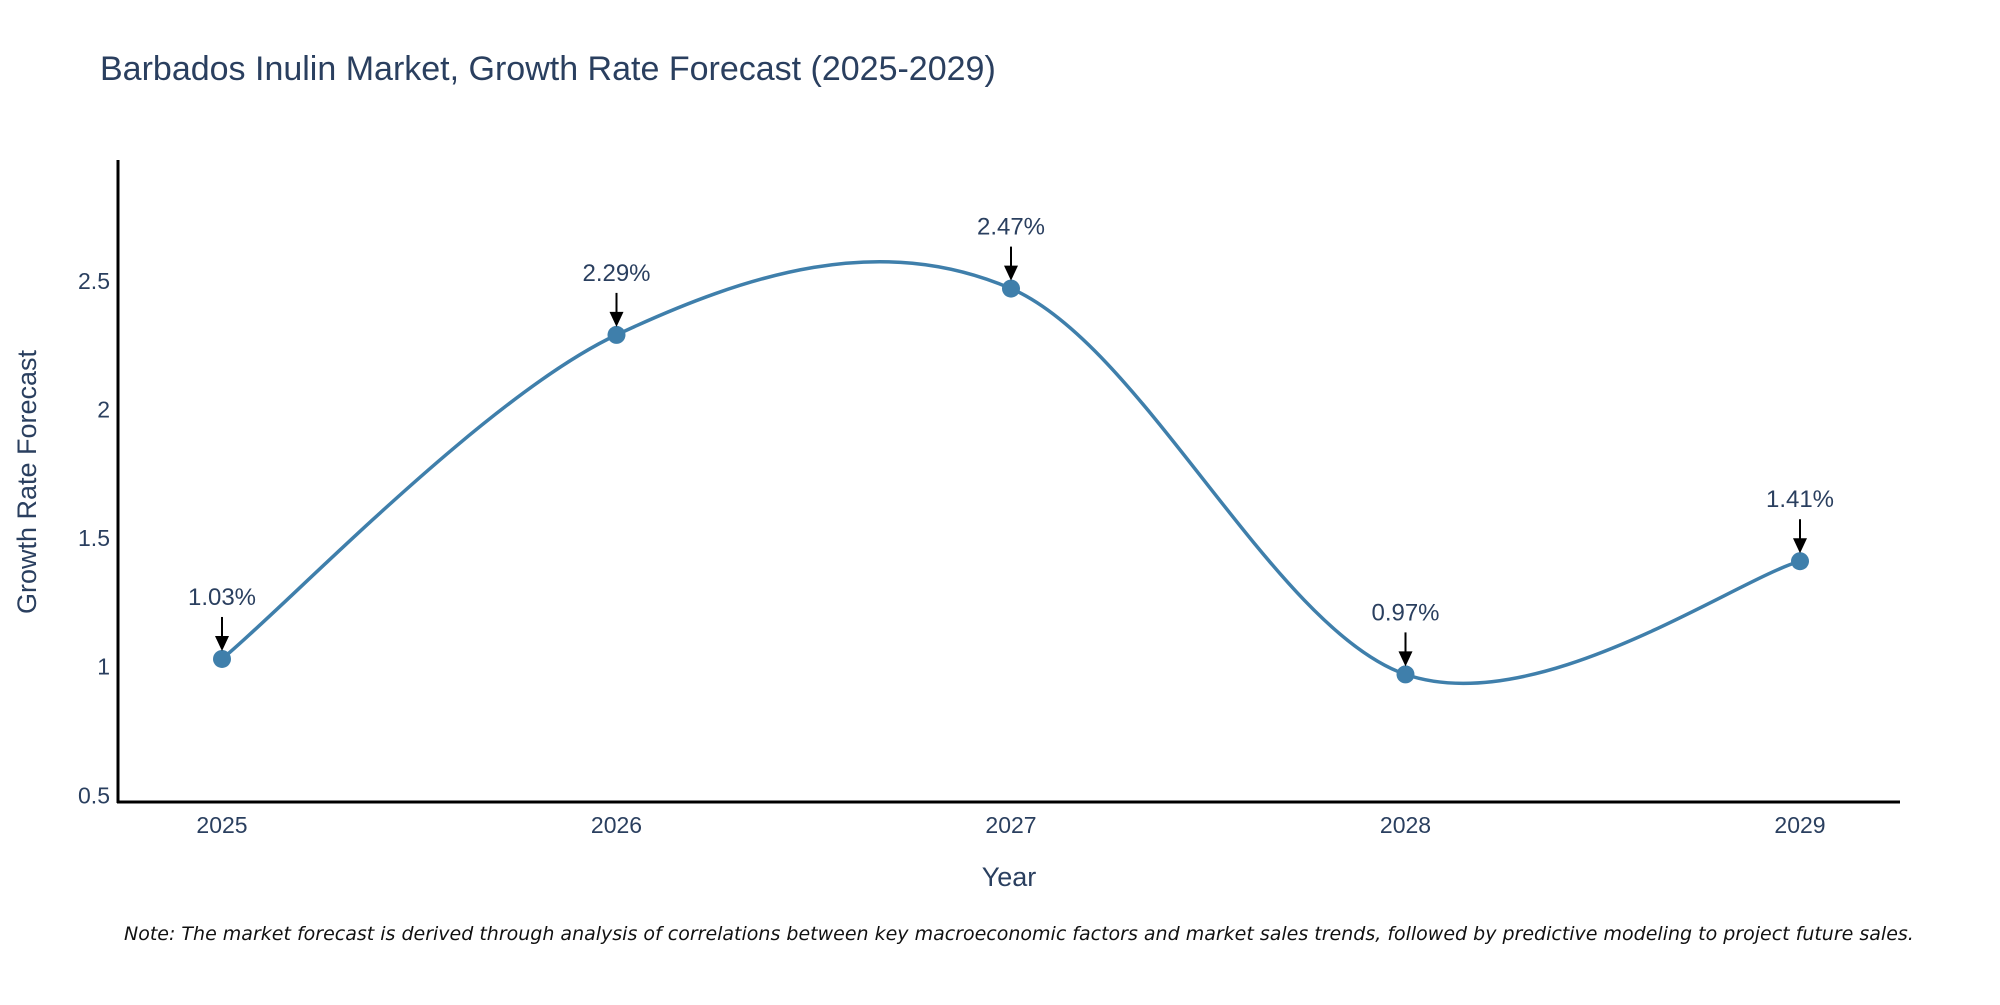 The width and height of the screenshot is (2000, 1005). I want to click on data-point-2026, so click(616, 334).